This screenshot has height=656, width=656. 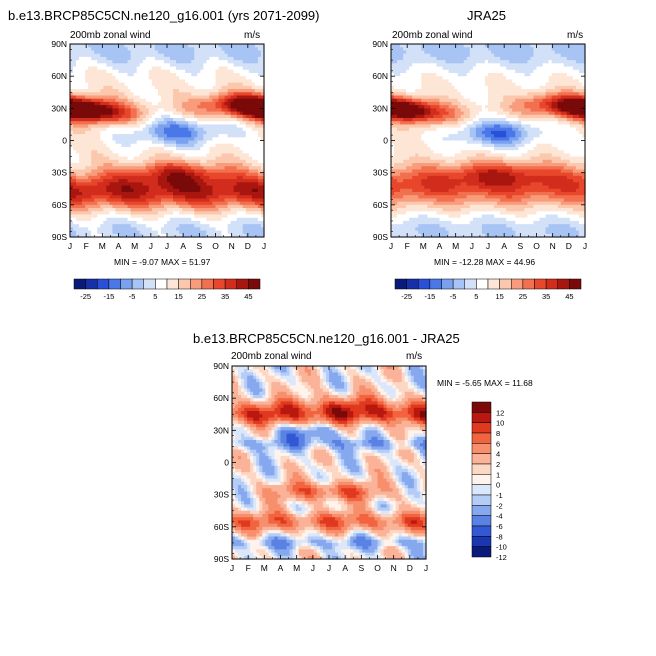 What do you see at coordinates (536, 246) in the screenshot?
I see `obs-x-tick-label: O` at bounding box center [536, 246].